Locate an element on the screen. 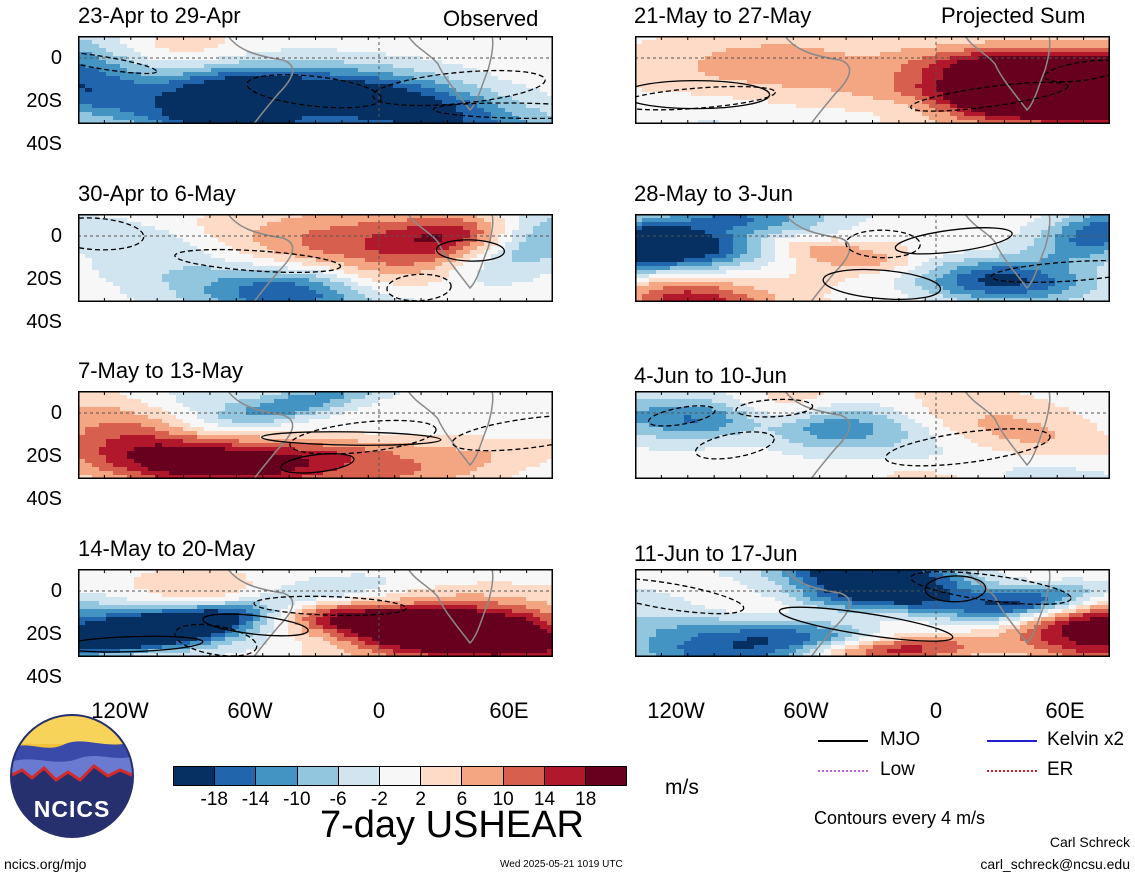 The width and height of the screenshot is (1135, 879). mjo-contour is located at coordinates (351, 438).